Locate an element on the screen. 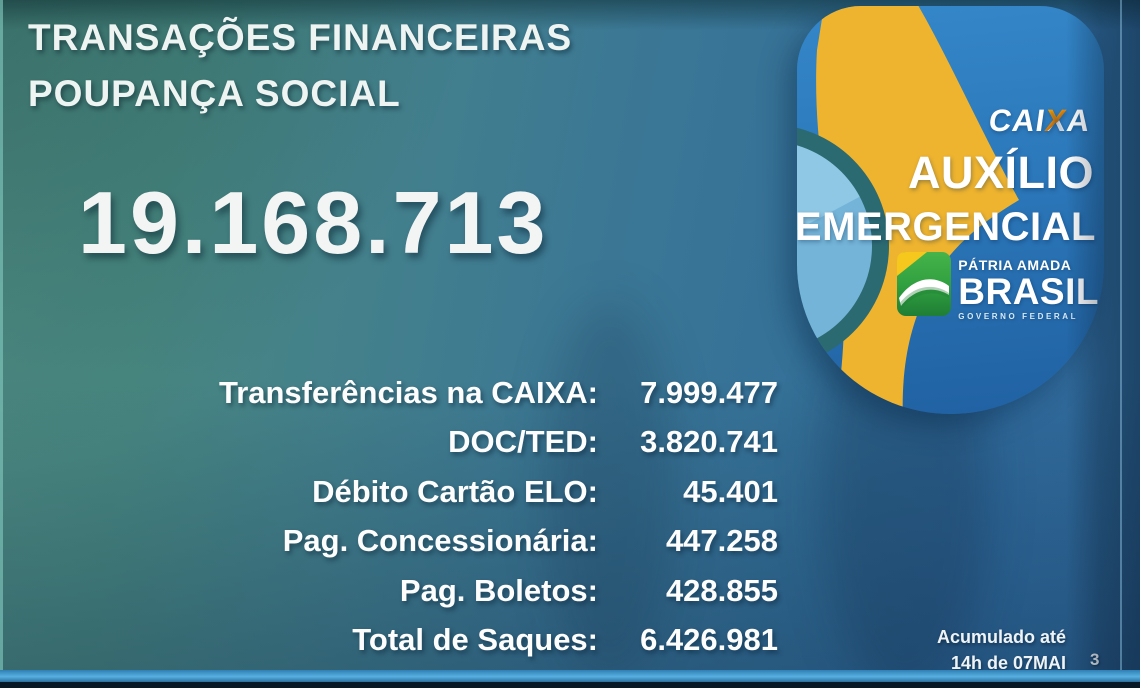 The width and height of the screenshot is (1140, 688). program-name-line1: AUXÍLIO is located at coordinates (1000, 172).